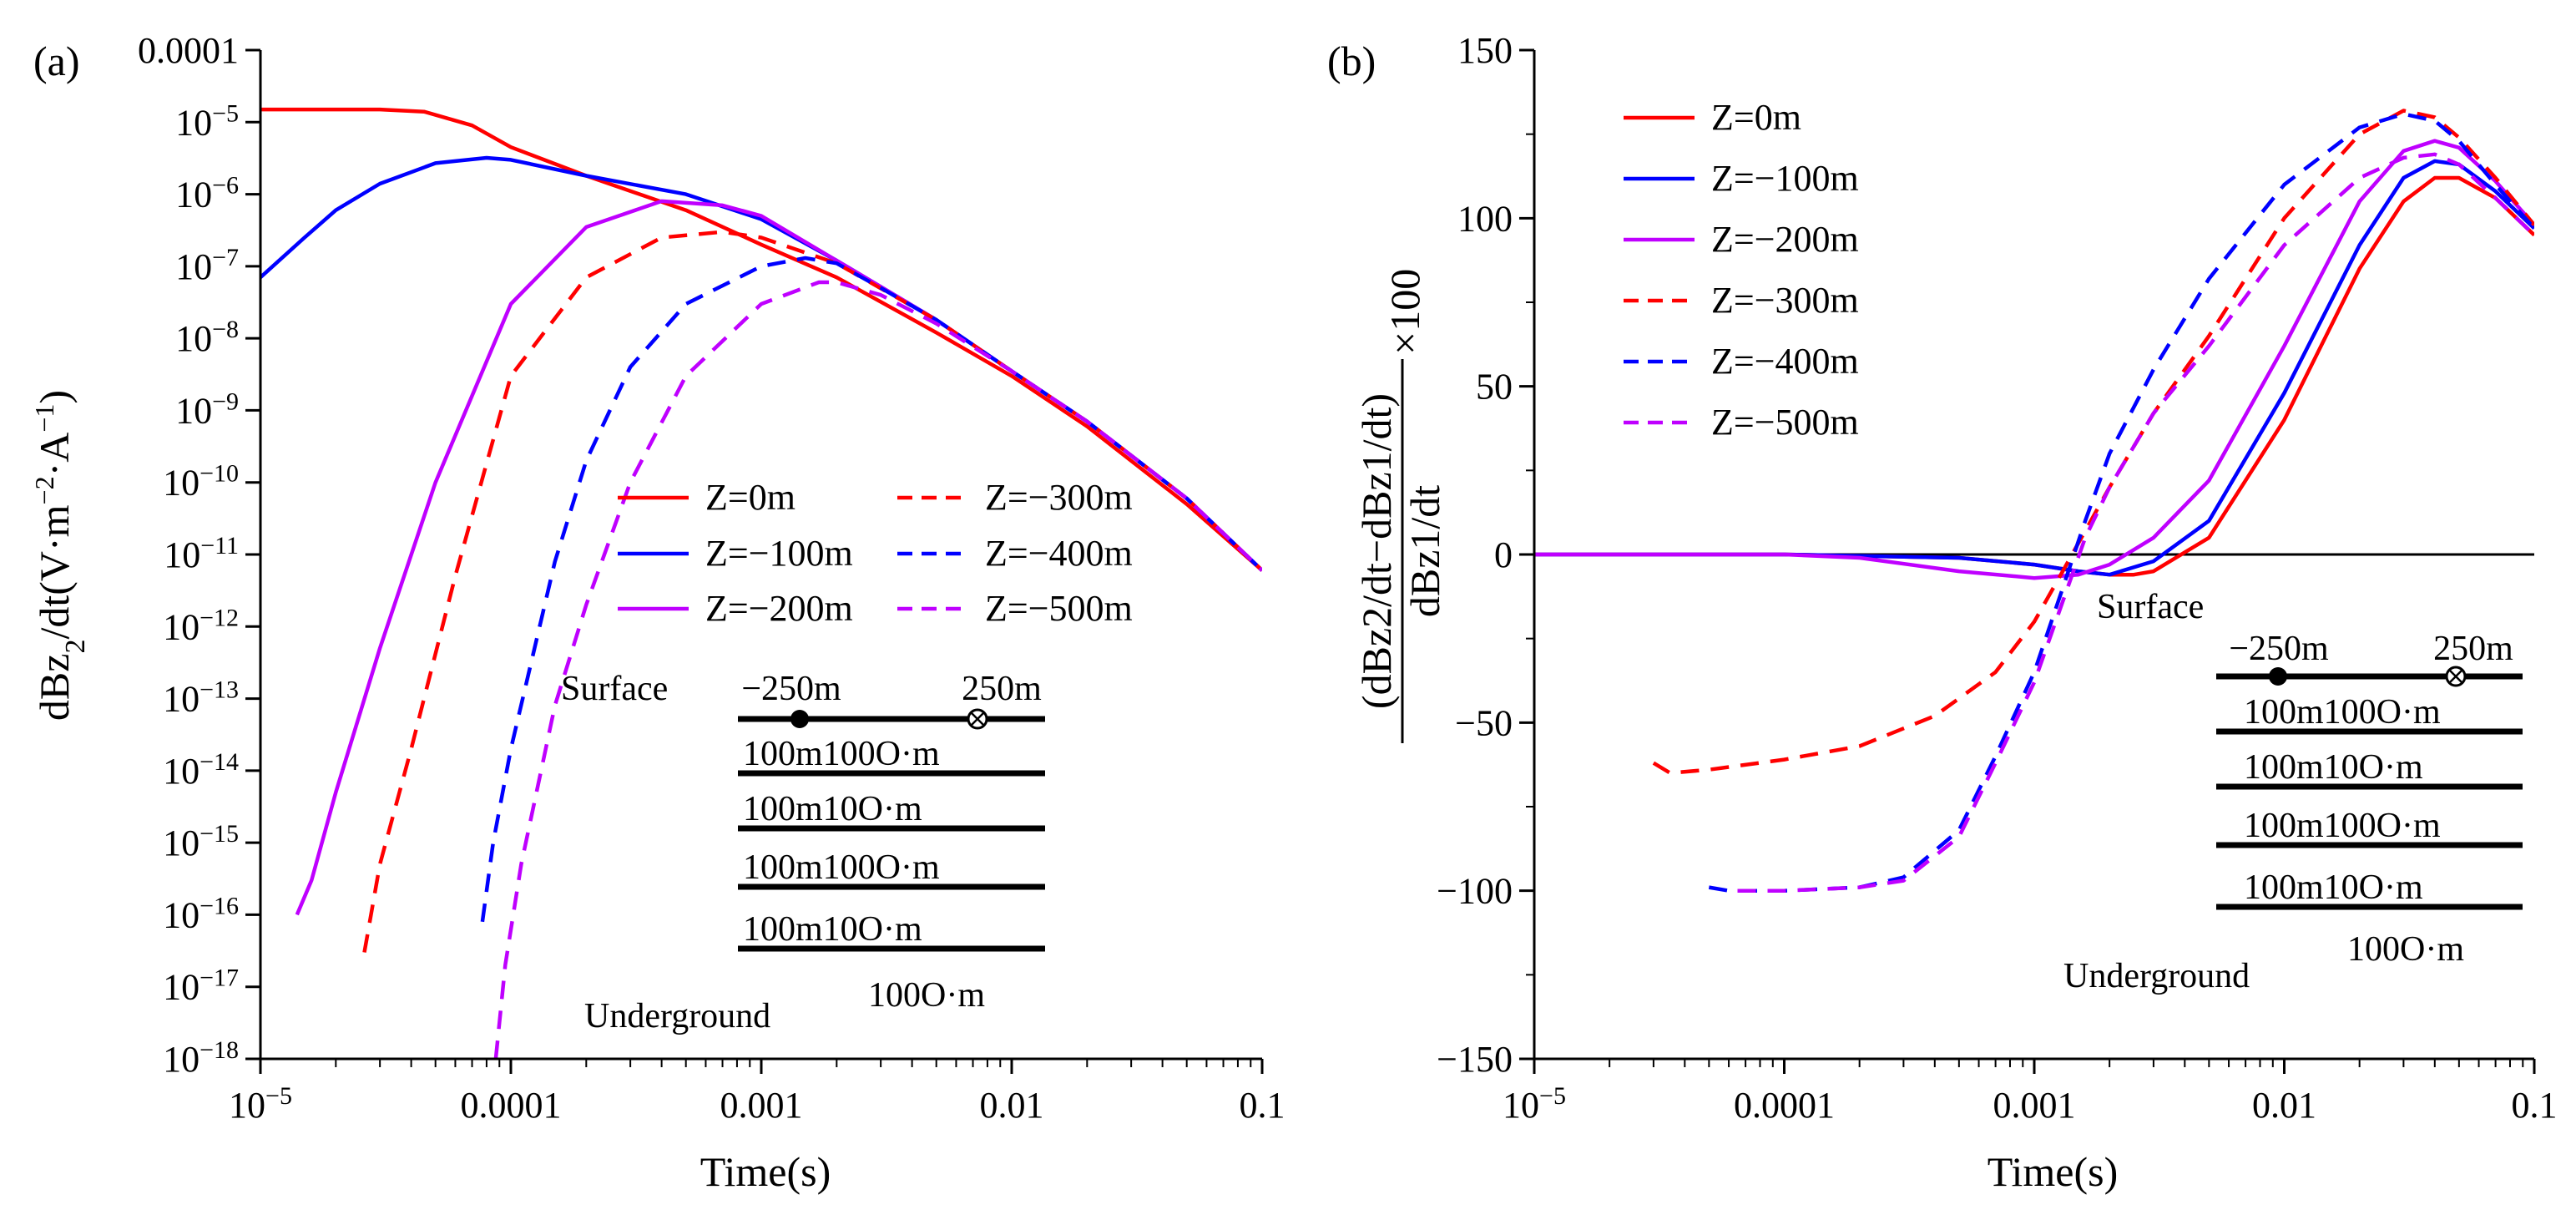 This screenshot has height=1210, width=2576. I want to click on panel-a-y-tick-label-exponent: −5, so click(225, 113).